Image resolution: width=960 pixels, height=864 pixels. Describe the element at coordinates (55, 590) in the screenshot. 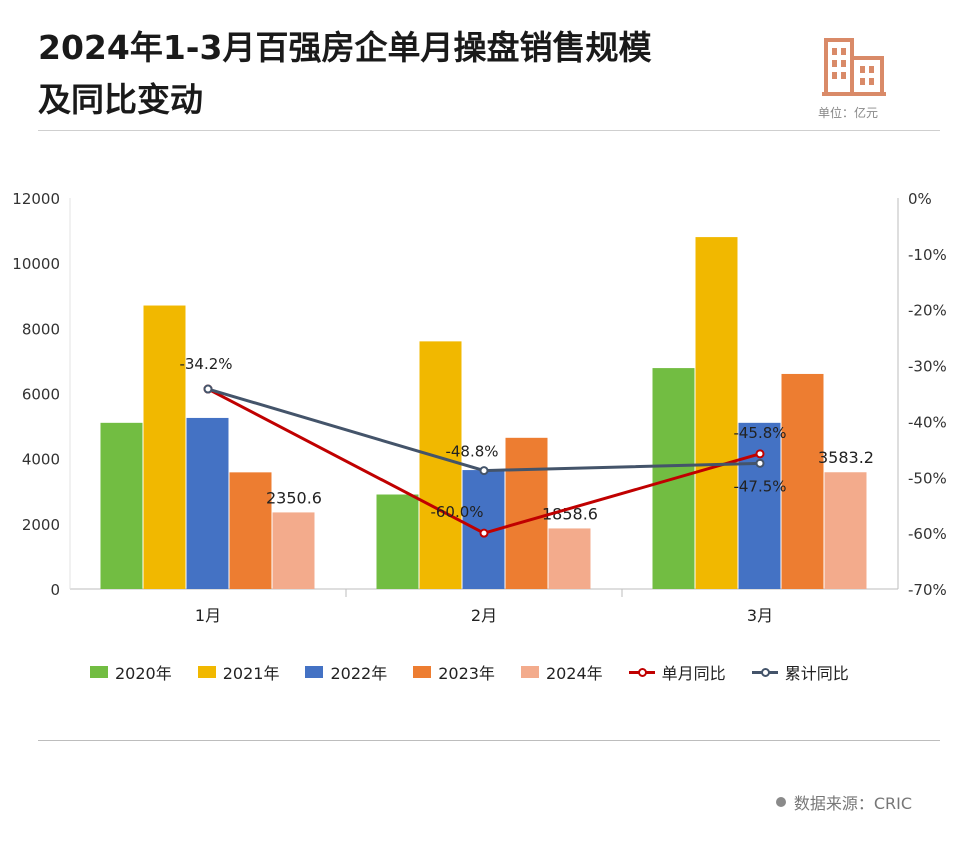

I see `y-tick-label: 0` at that location.